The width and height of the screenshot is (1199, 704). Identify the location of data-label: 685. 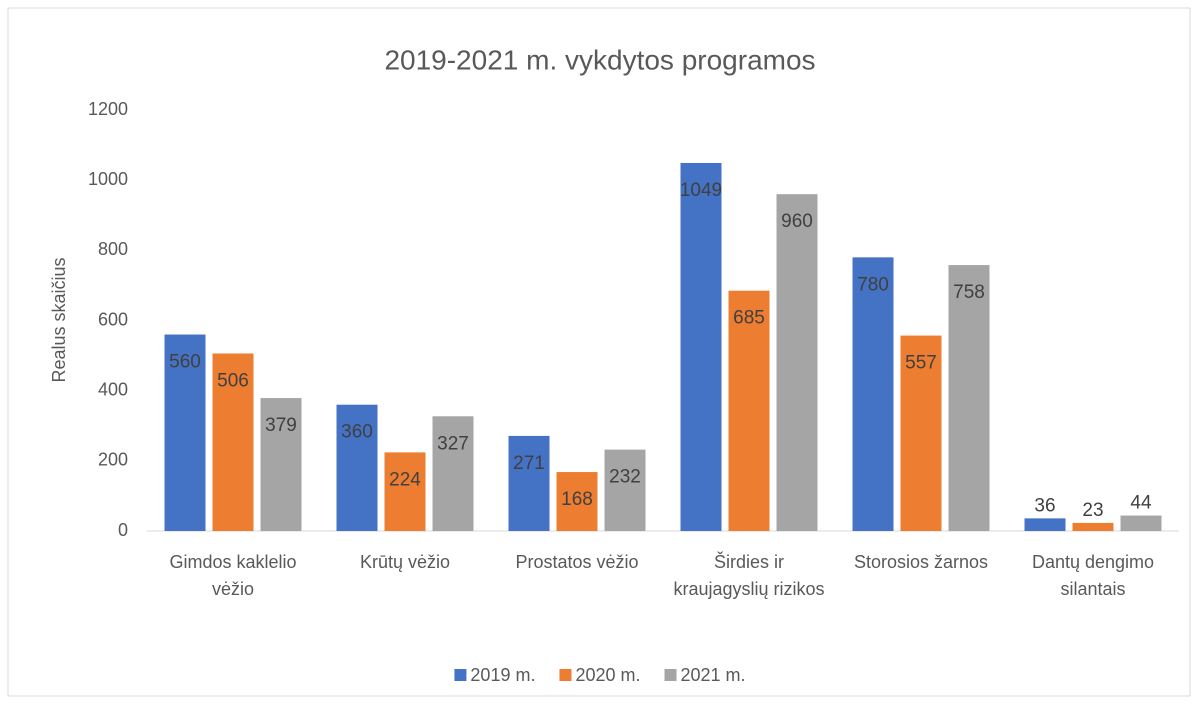
(749, 318).